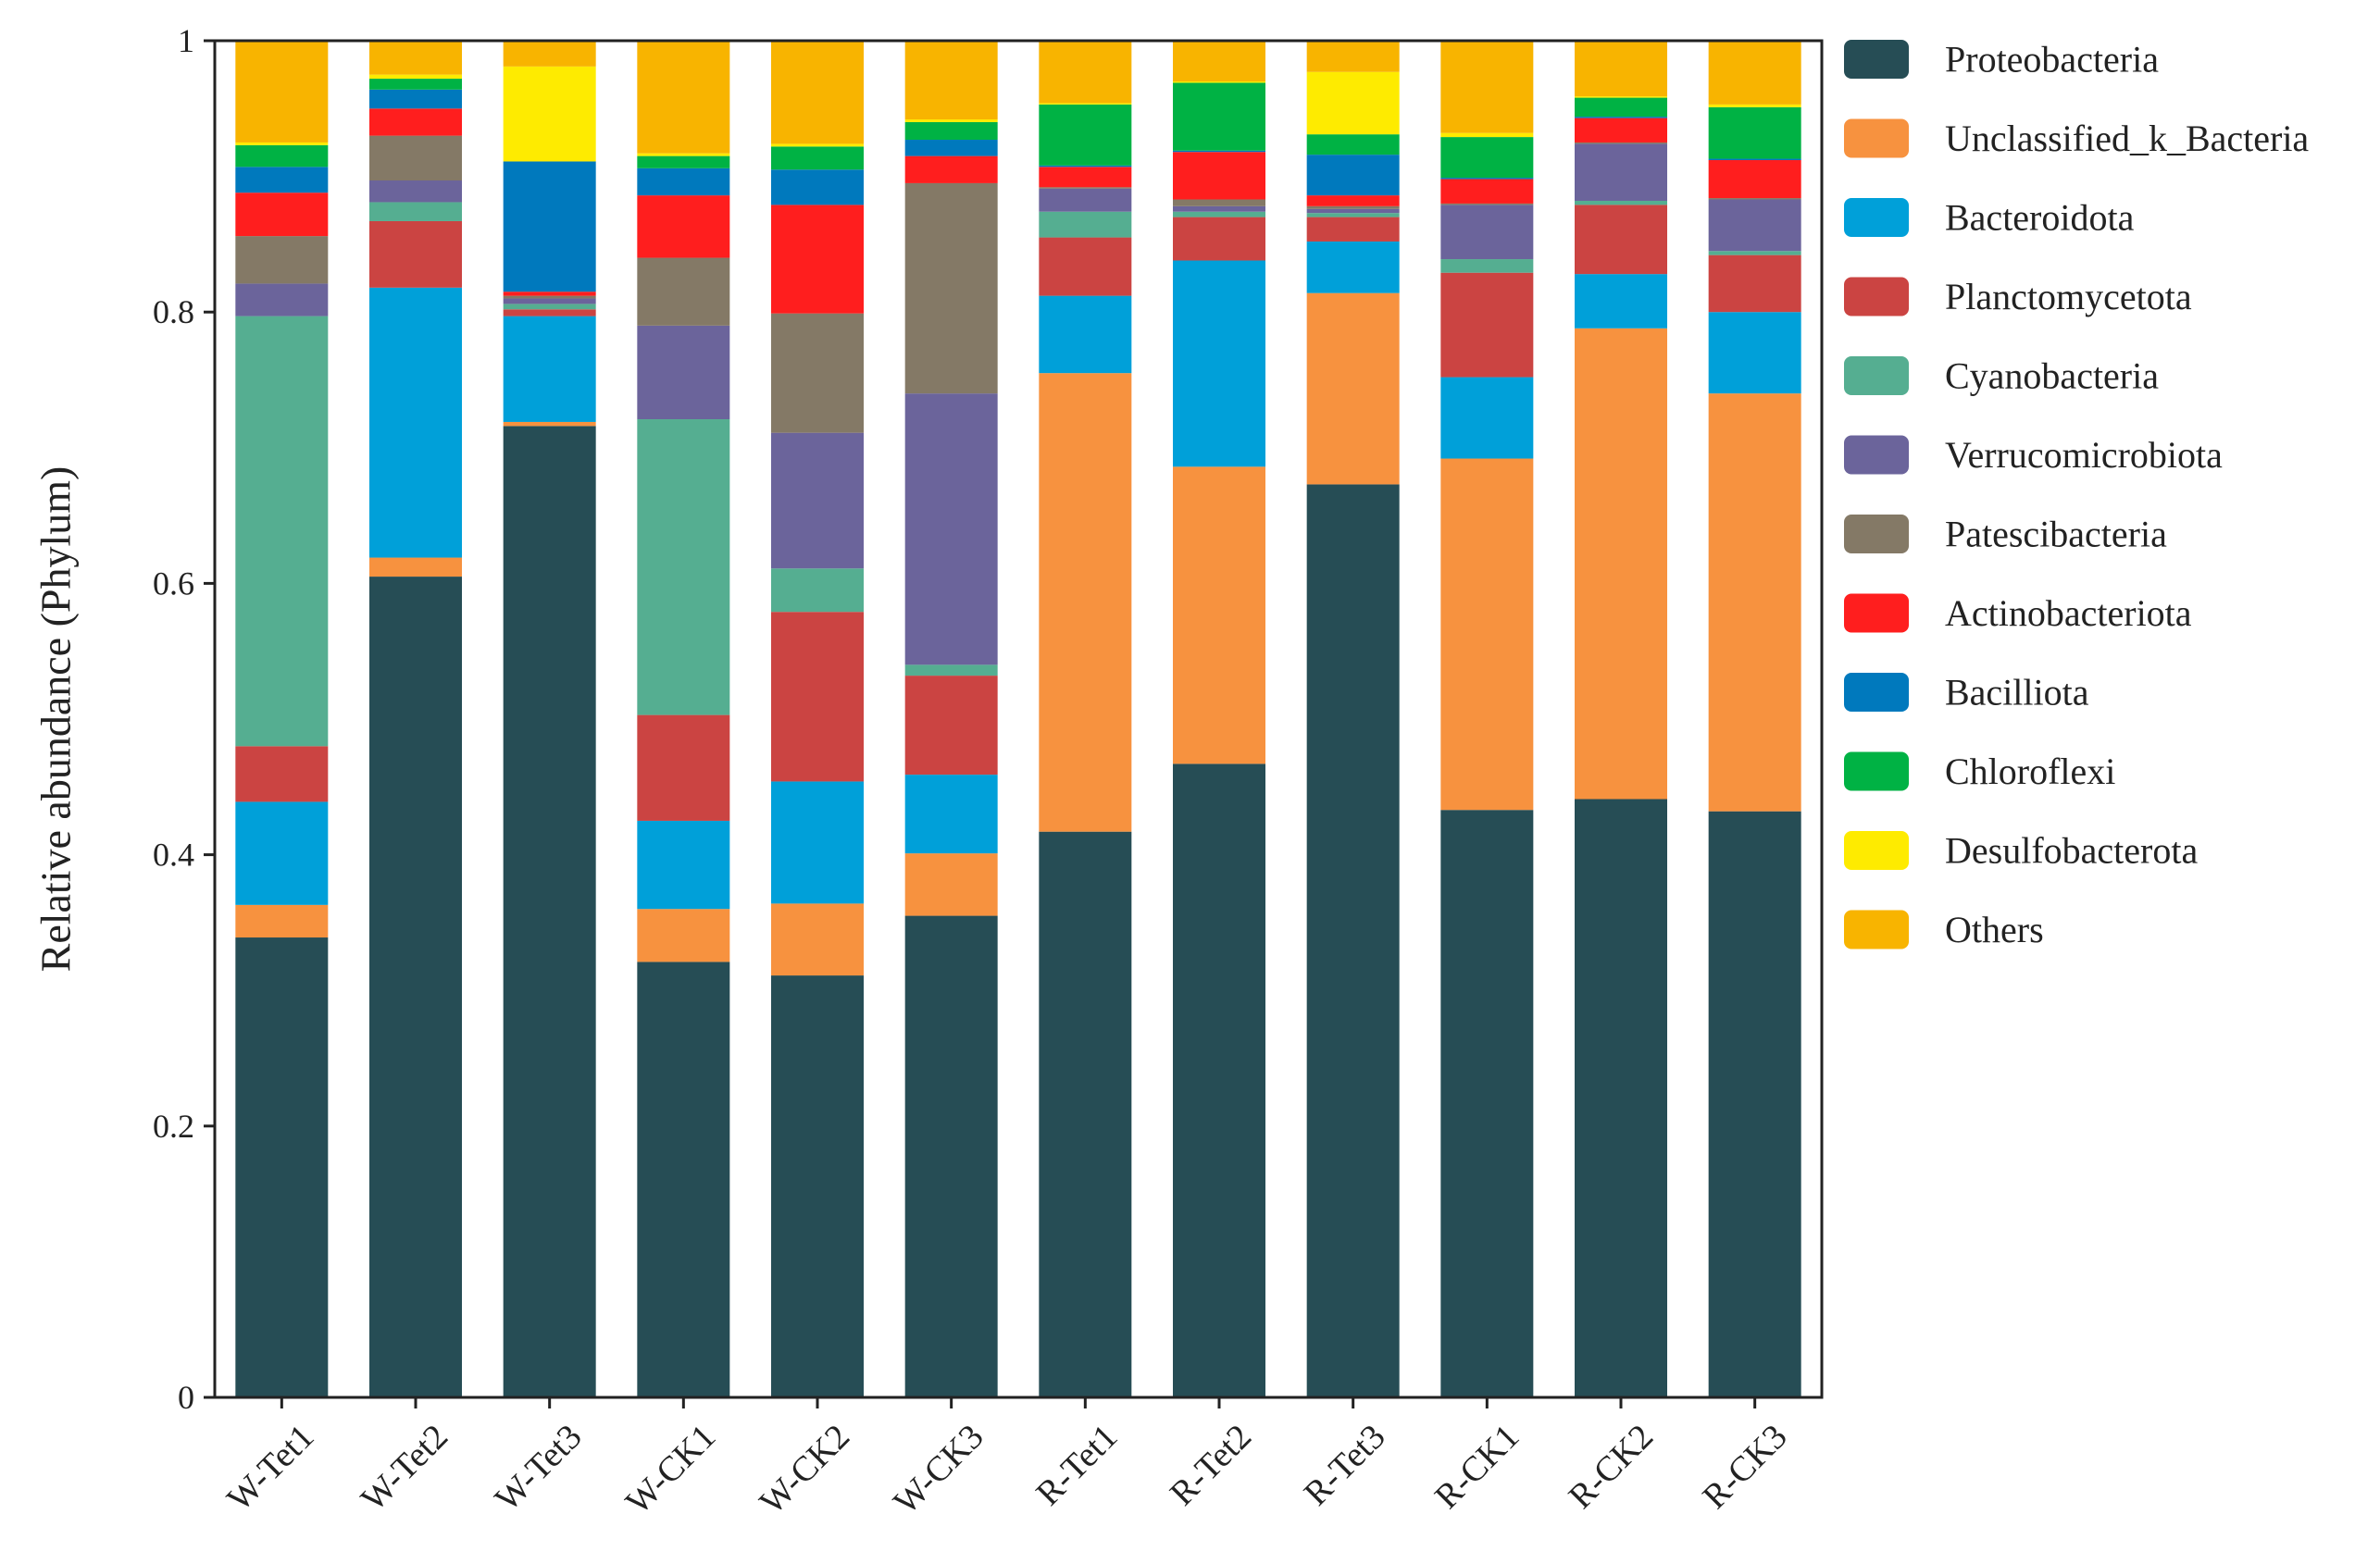 This screenshot has height=1551, width=2380. I want to click on bar-segment-r-ck1-verrucomicrobiota, so click(1487, 232).